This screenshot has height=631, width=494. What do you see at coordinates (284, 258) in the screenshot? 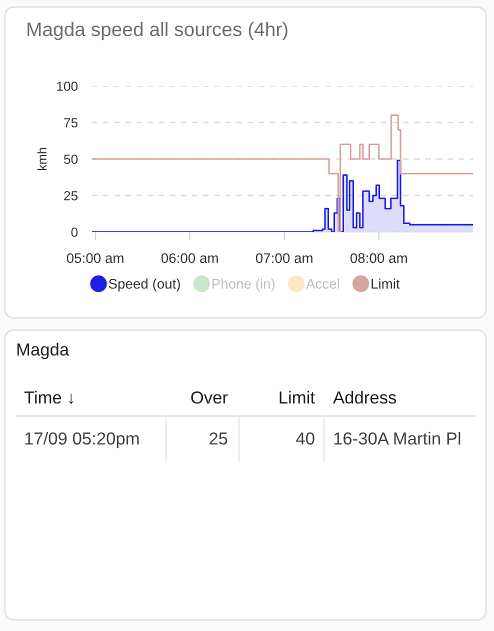
I see `x-tick-label: 07:00 am` at bounding box center [284, 258].